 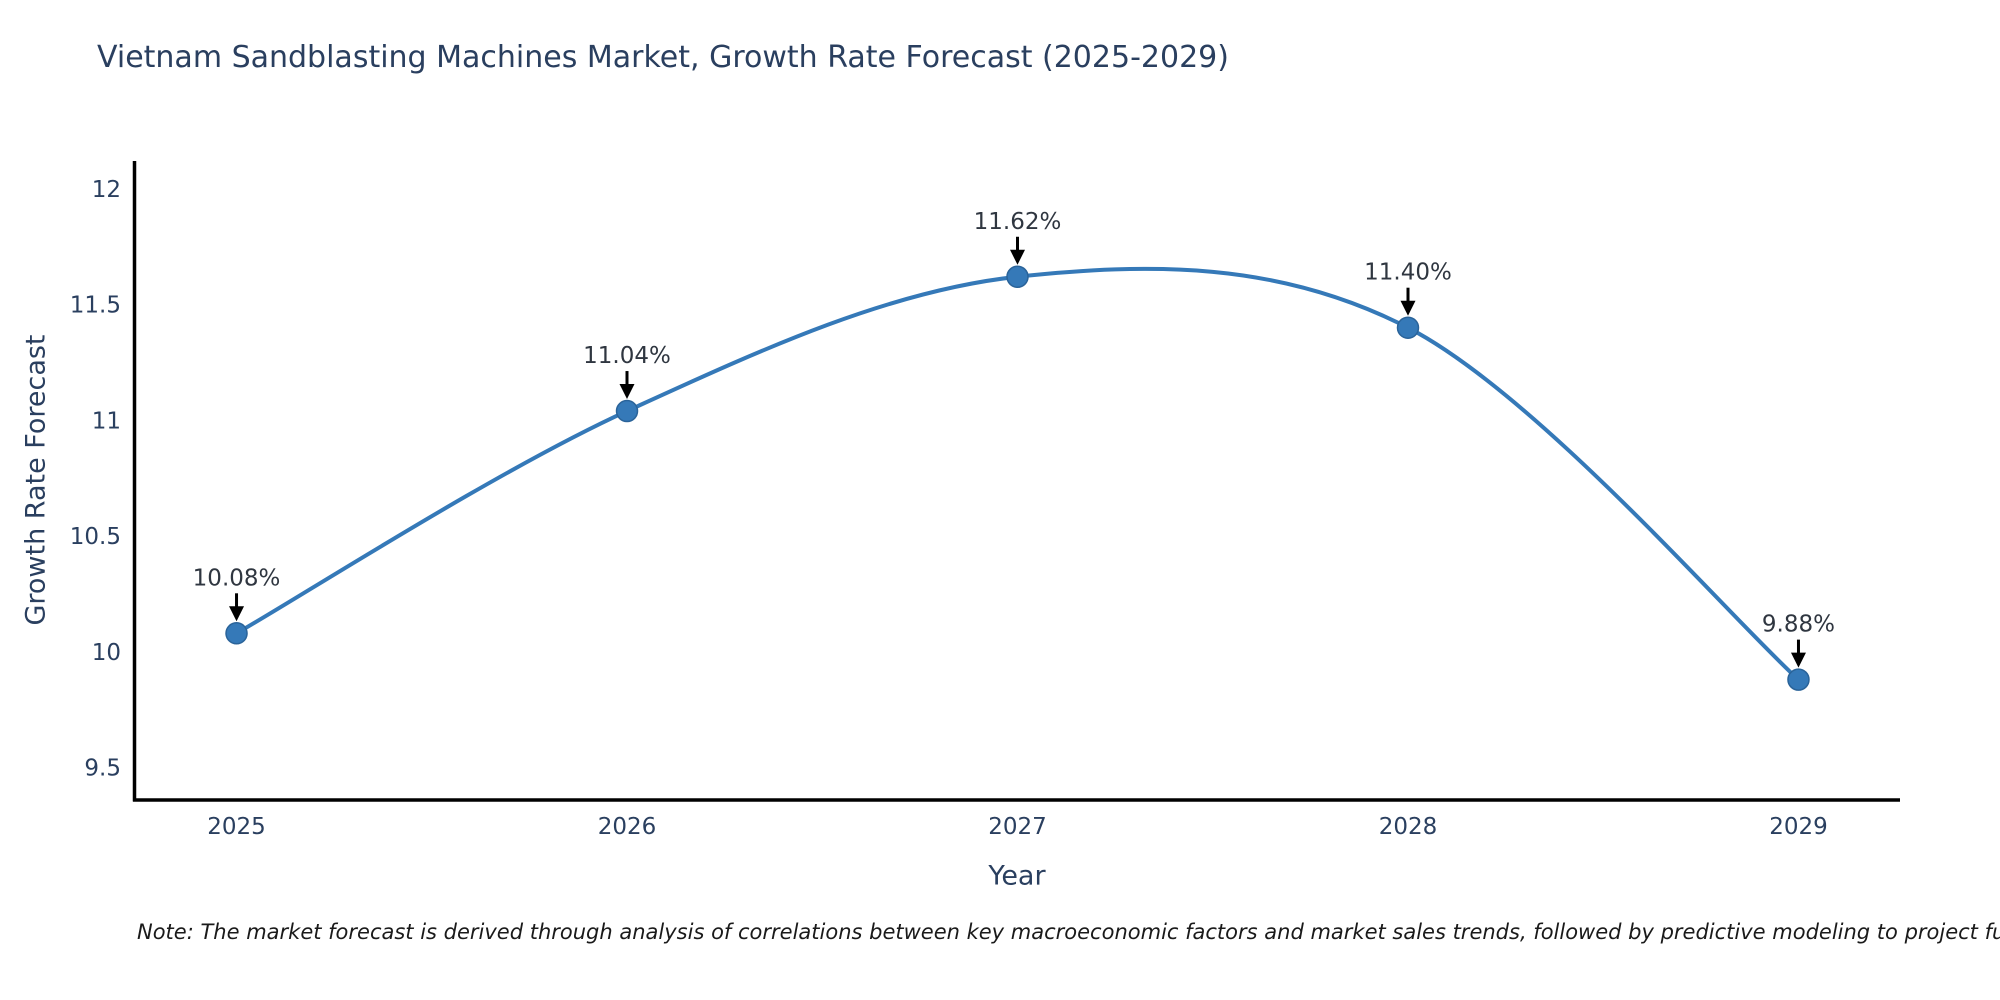 What do you see at coordinates (1408, 827) in the screenshot?
I see `x-tick-label: 2028` at bounding box center [1408, 827].